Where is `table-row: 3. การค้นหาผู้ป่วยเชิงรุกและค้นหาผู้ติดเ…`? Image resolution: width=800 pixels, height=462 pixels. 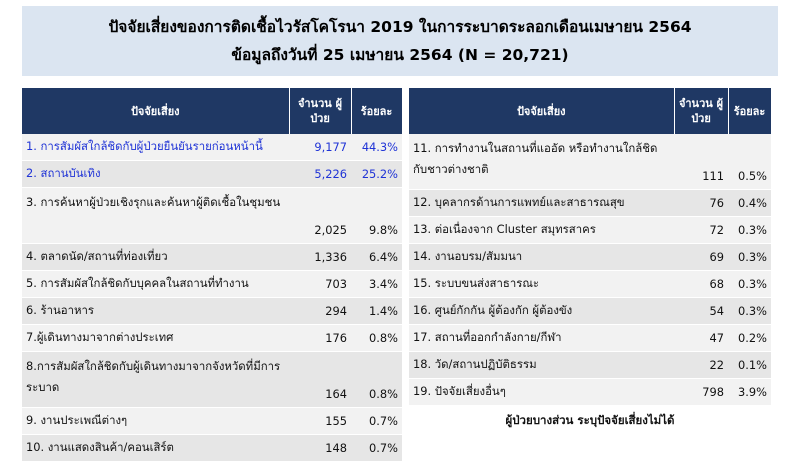 table-row: 3. การค้นหาผู้ป่วยเชิงรุกและค้นหาผู้ติดเ… is located at coordinates (212, 215).